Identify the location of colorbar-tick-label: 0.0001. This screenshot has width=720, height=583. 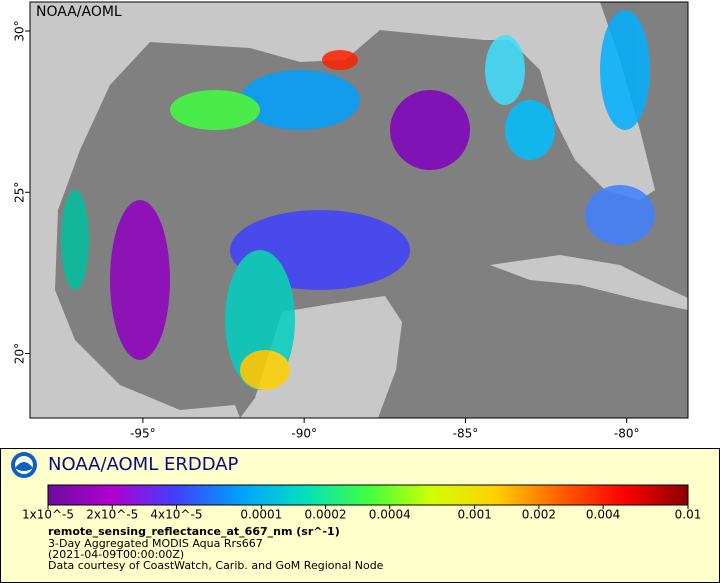
(261, 515).